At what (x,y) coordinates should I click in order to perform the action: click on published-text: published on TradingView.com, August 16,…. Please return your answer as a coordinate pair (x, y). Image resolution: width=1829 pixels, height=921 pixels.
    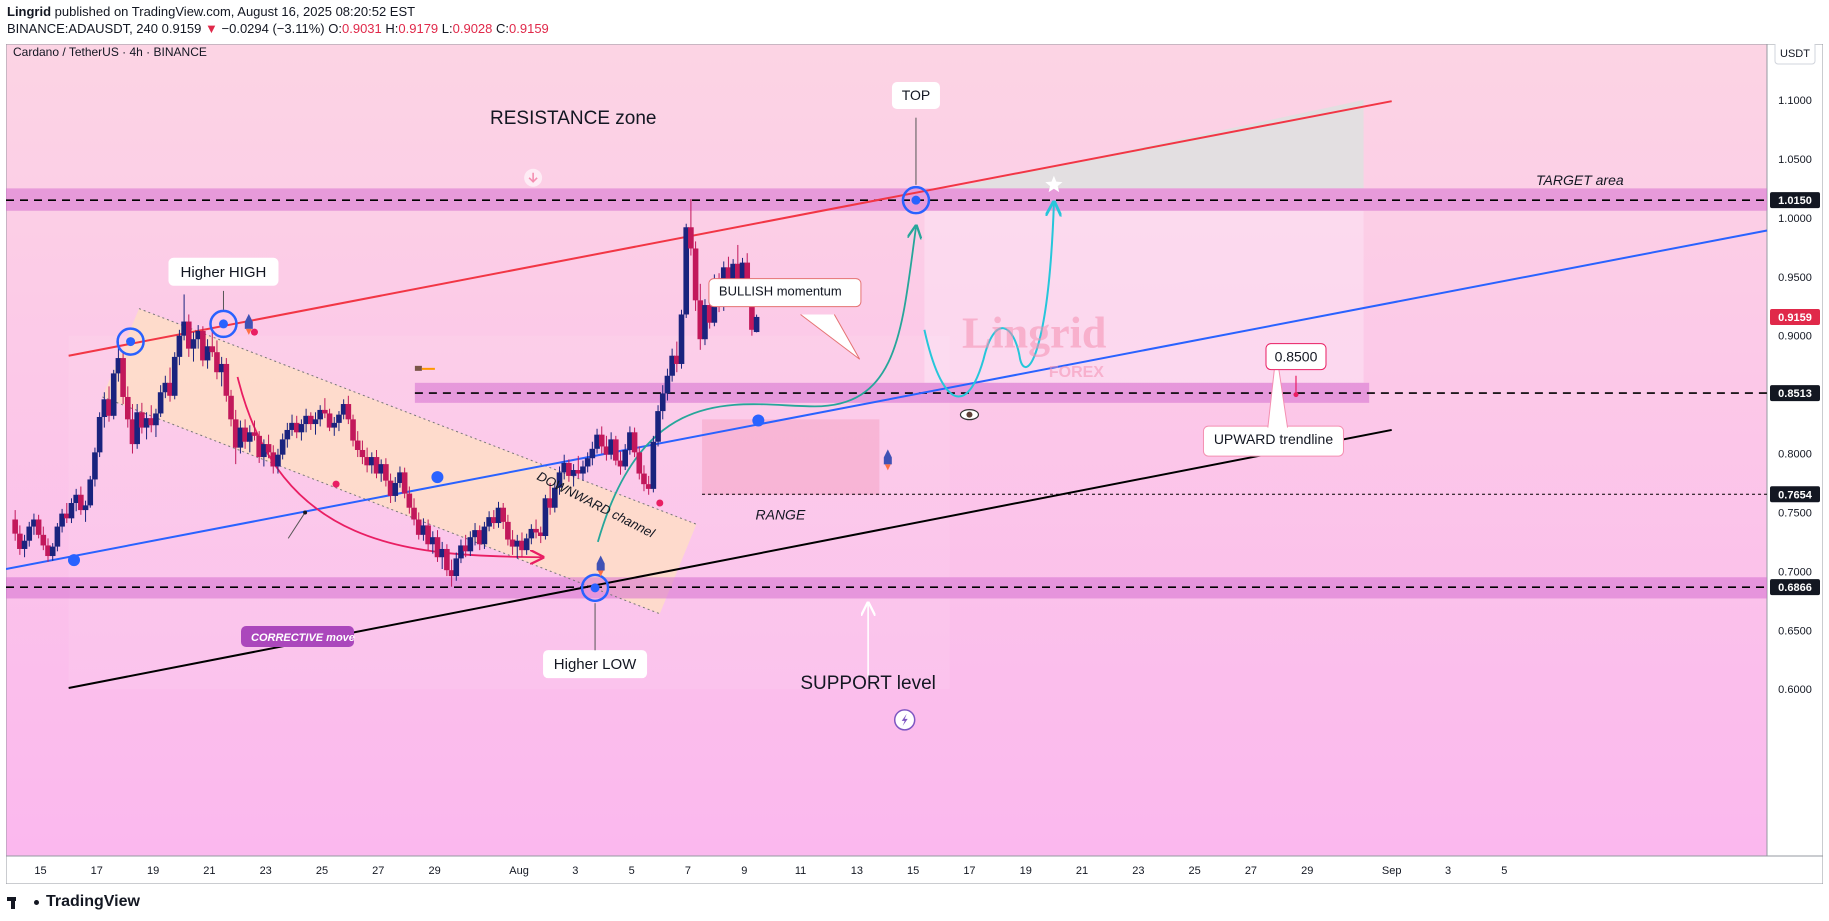
    Looking at the image, I should click on (235, 11).